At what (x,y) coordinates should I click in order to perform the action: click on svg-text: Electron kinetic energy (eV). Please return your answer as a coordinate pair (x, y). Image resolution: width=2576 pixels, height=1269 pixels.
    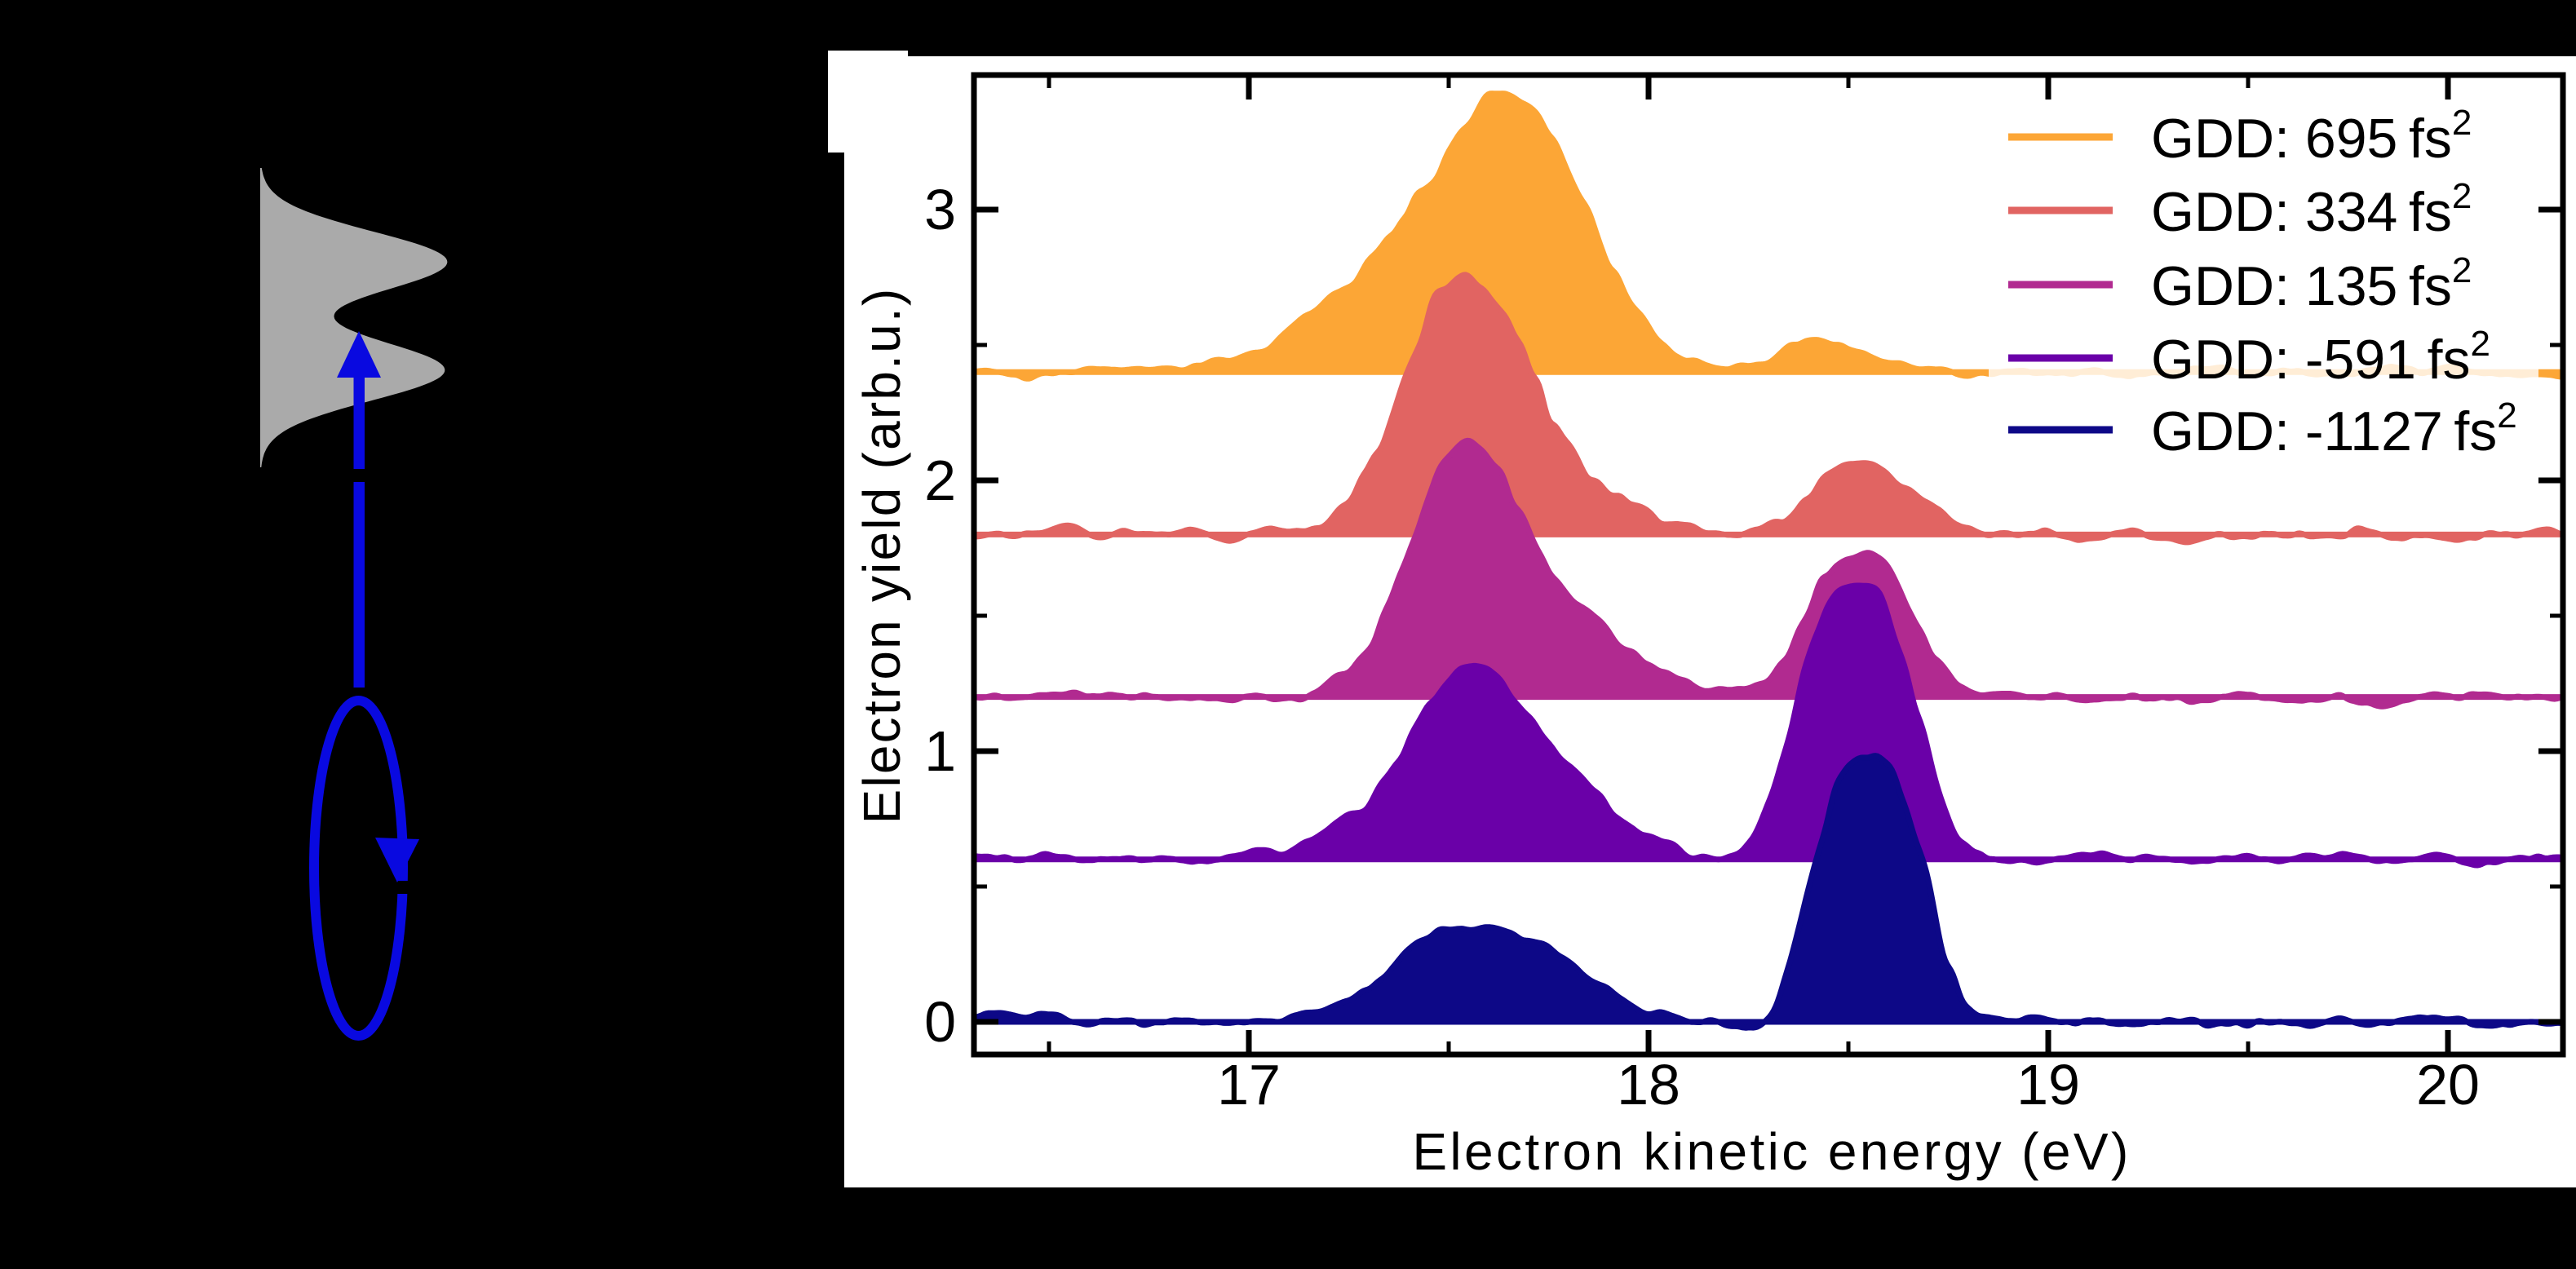
    Looking at the image, I should click on (1771, 1151).